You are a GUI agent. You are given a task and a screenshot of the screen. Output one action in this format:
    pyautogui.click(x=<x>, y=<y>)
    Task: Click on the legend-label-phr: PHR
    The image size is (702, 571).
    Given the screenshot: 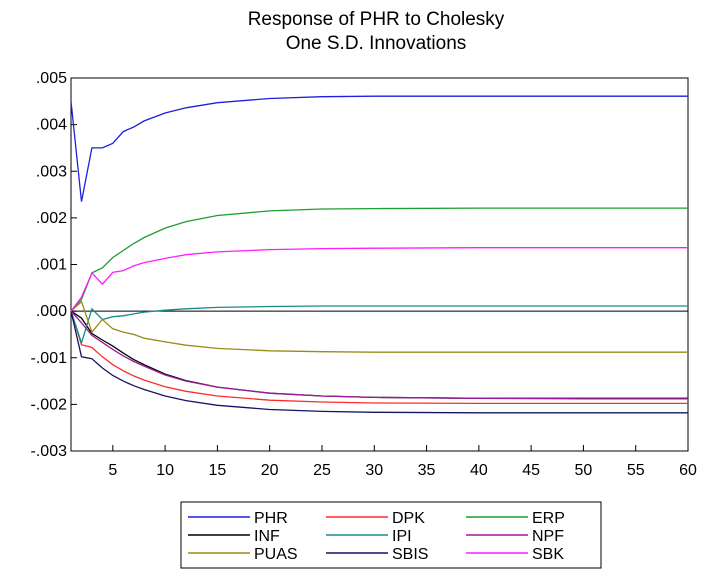 What is the action you would take?
    pyautogui.click(x=271, y=518)
    